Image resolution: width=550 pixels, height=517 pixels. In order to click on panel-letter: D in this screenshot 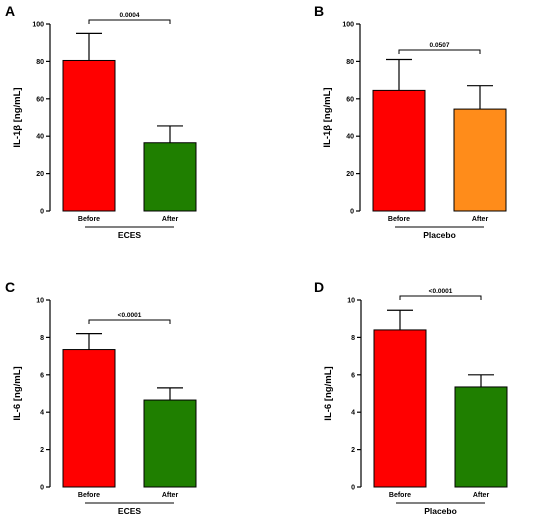, I will do `click(319, 287)`.